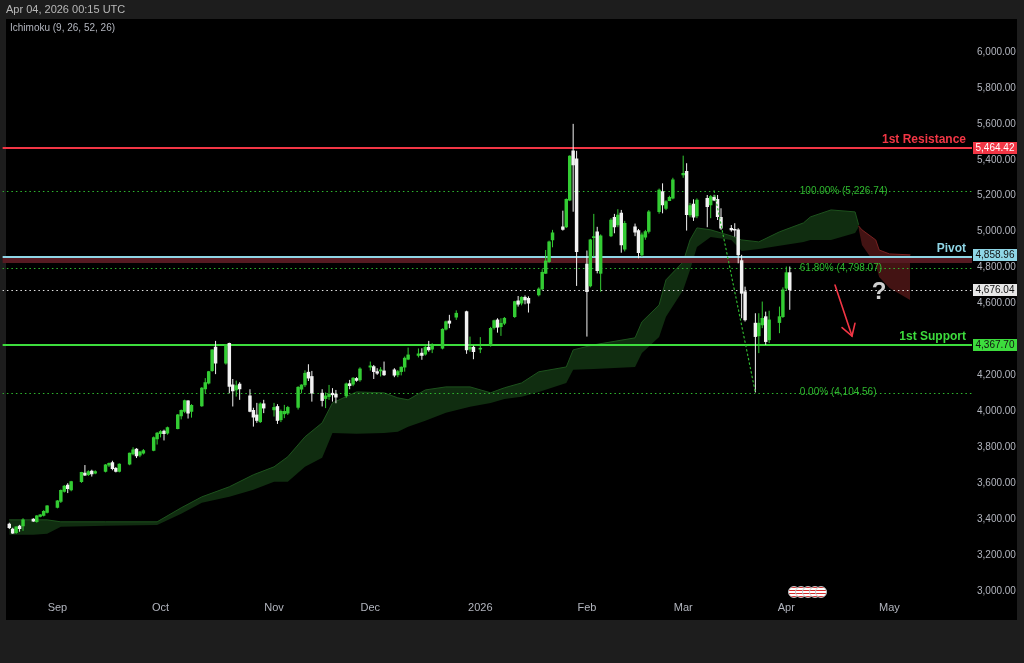  What do you see at coordinates (951, 248) in the screenshot?
I see `ref-line-label: Pivot` at bounding box center [951, 248].